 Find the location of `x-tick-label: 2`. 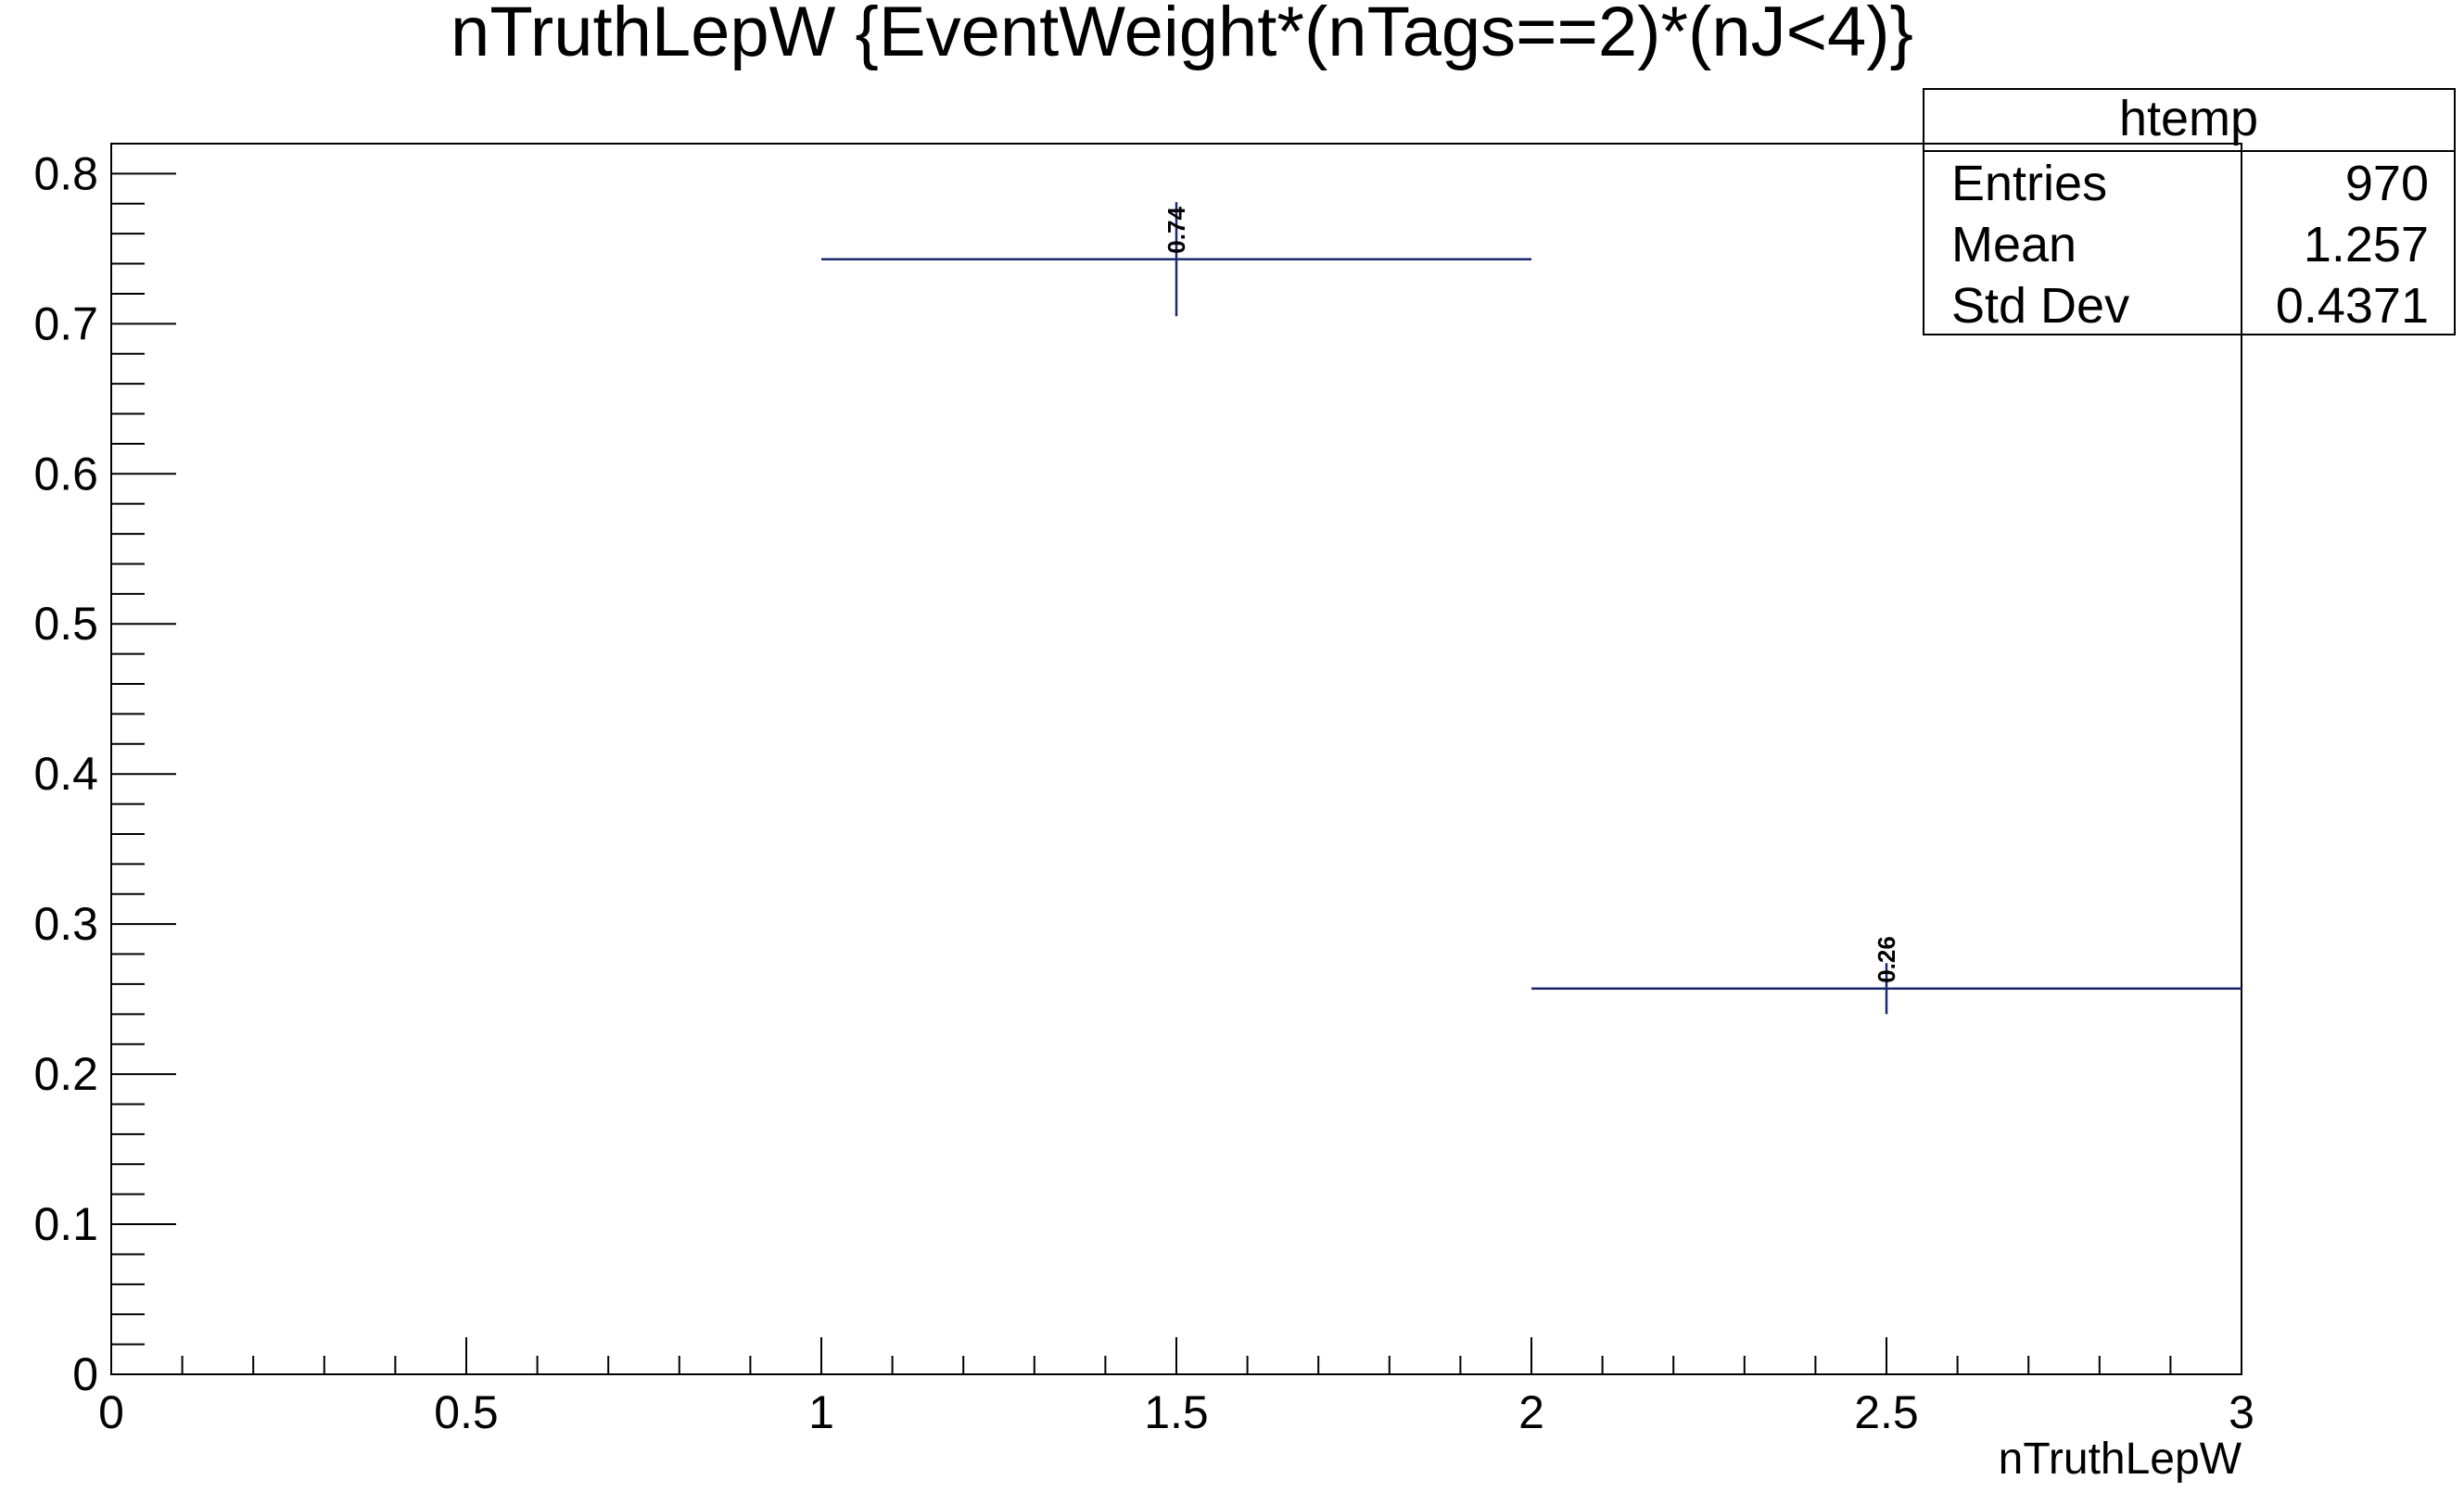

x-tick-label: 2 is located at coordinates (1531, 1412).